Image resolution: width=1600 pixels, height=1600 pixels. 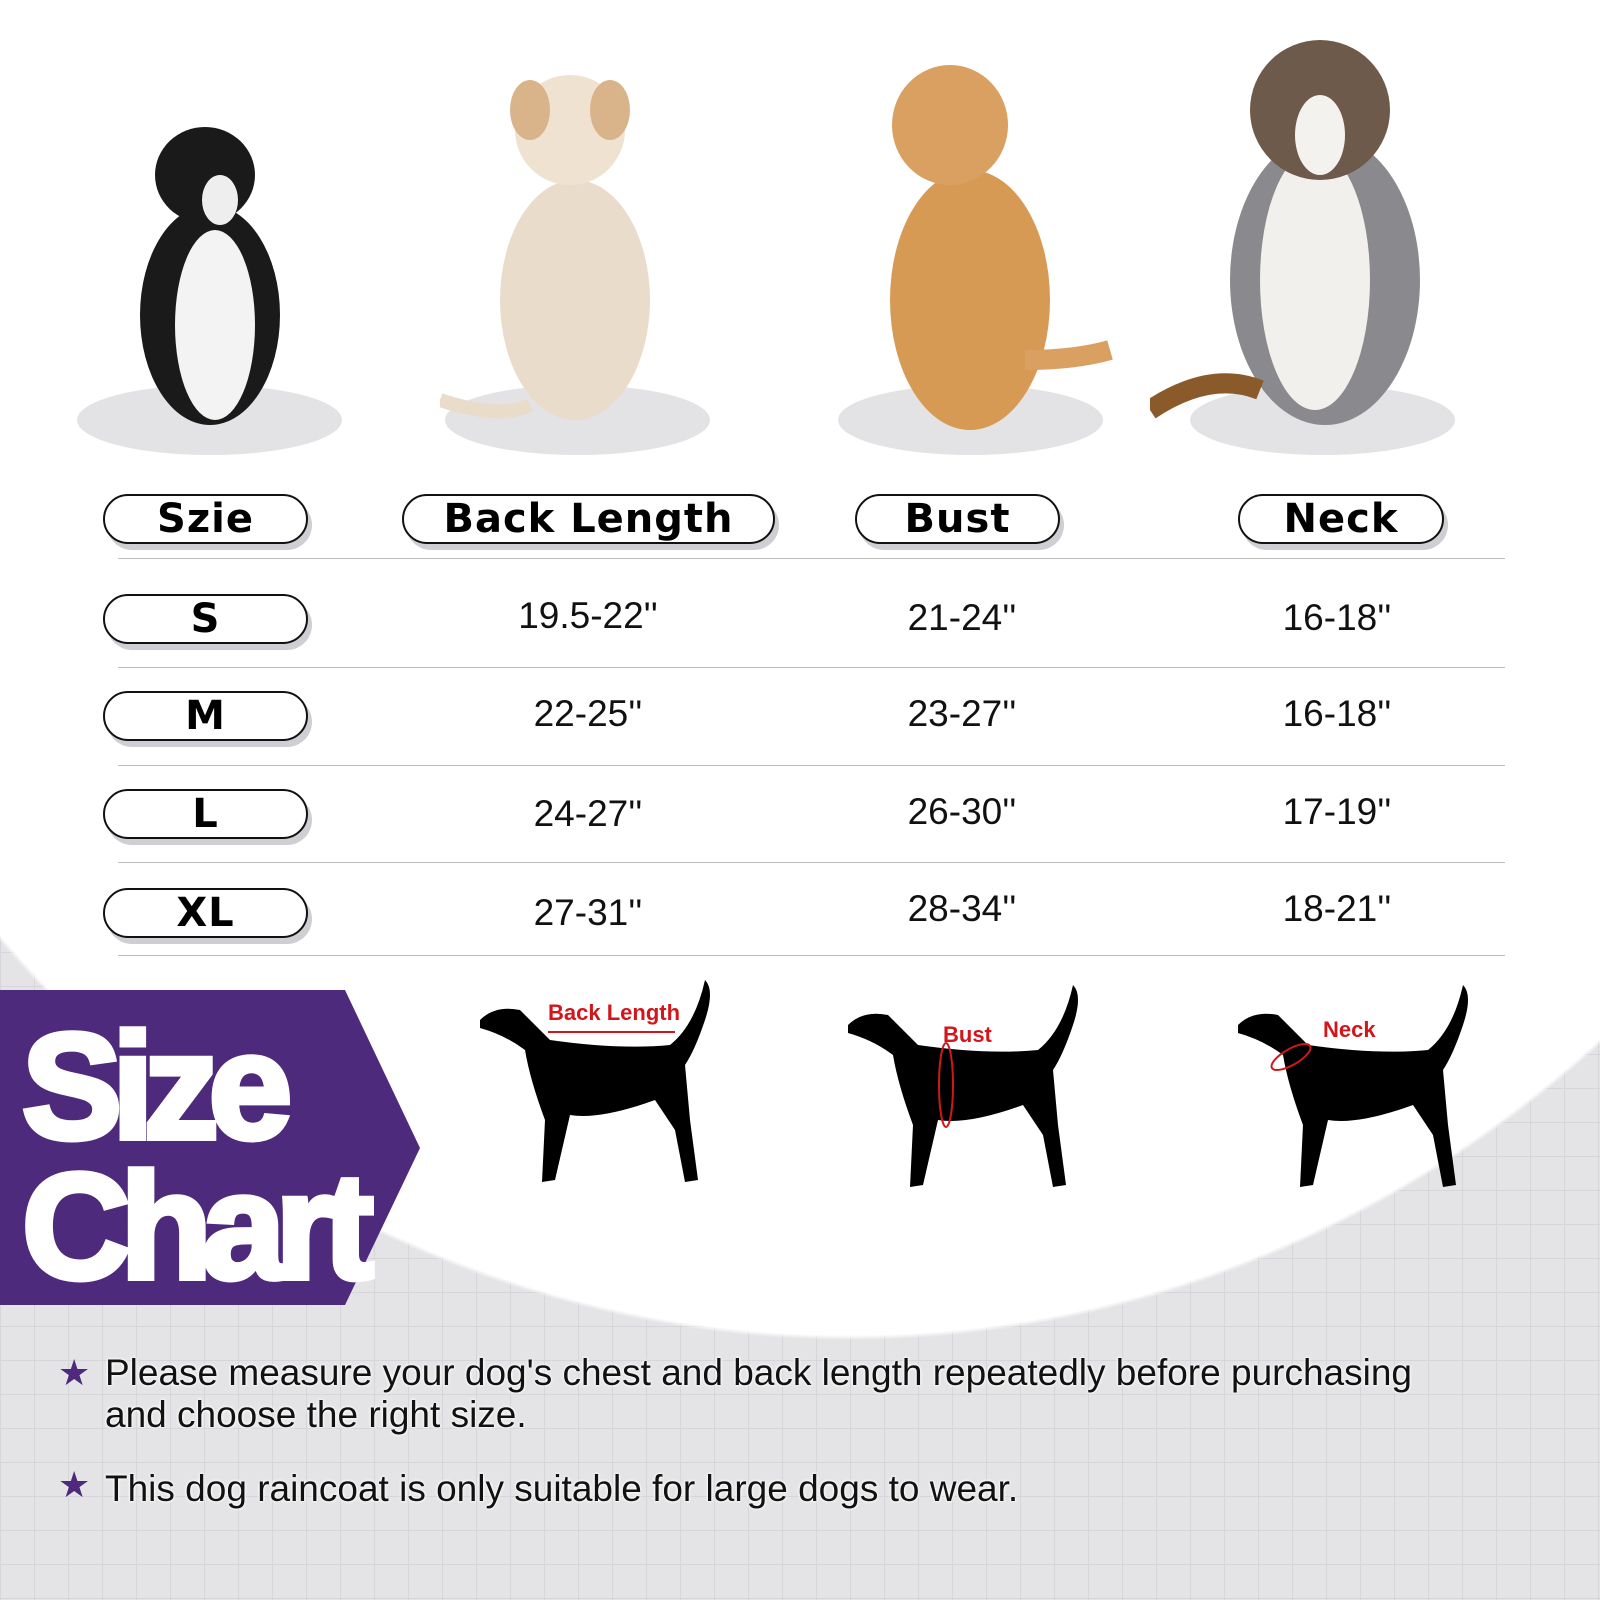 I want to click on back-length-diagram: Back Length, so click(x=595, y=1081).